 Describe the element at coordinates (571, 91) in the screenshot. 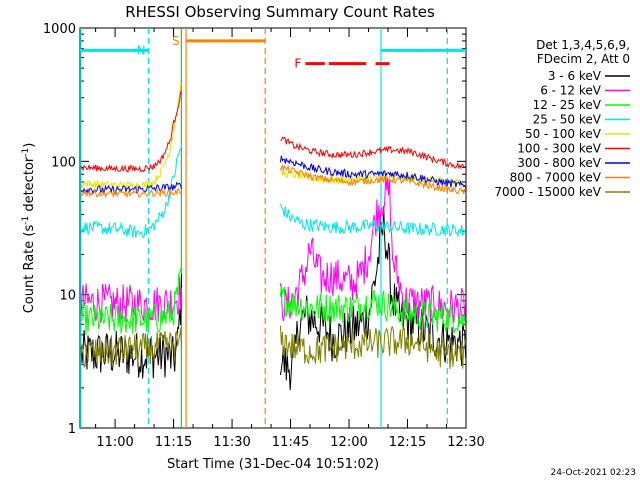

I see `legend-label: 6 - 12 keV` at that location.